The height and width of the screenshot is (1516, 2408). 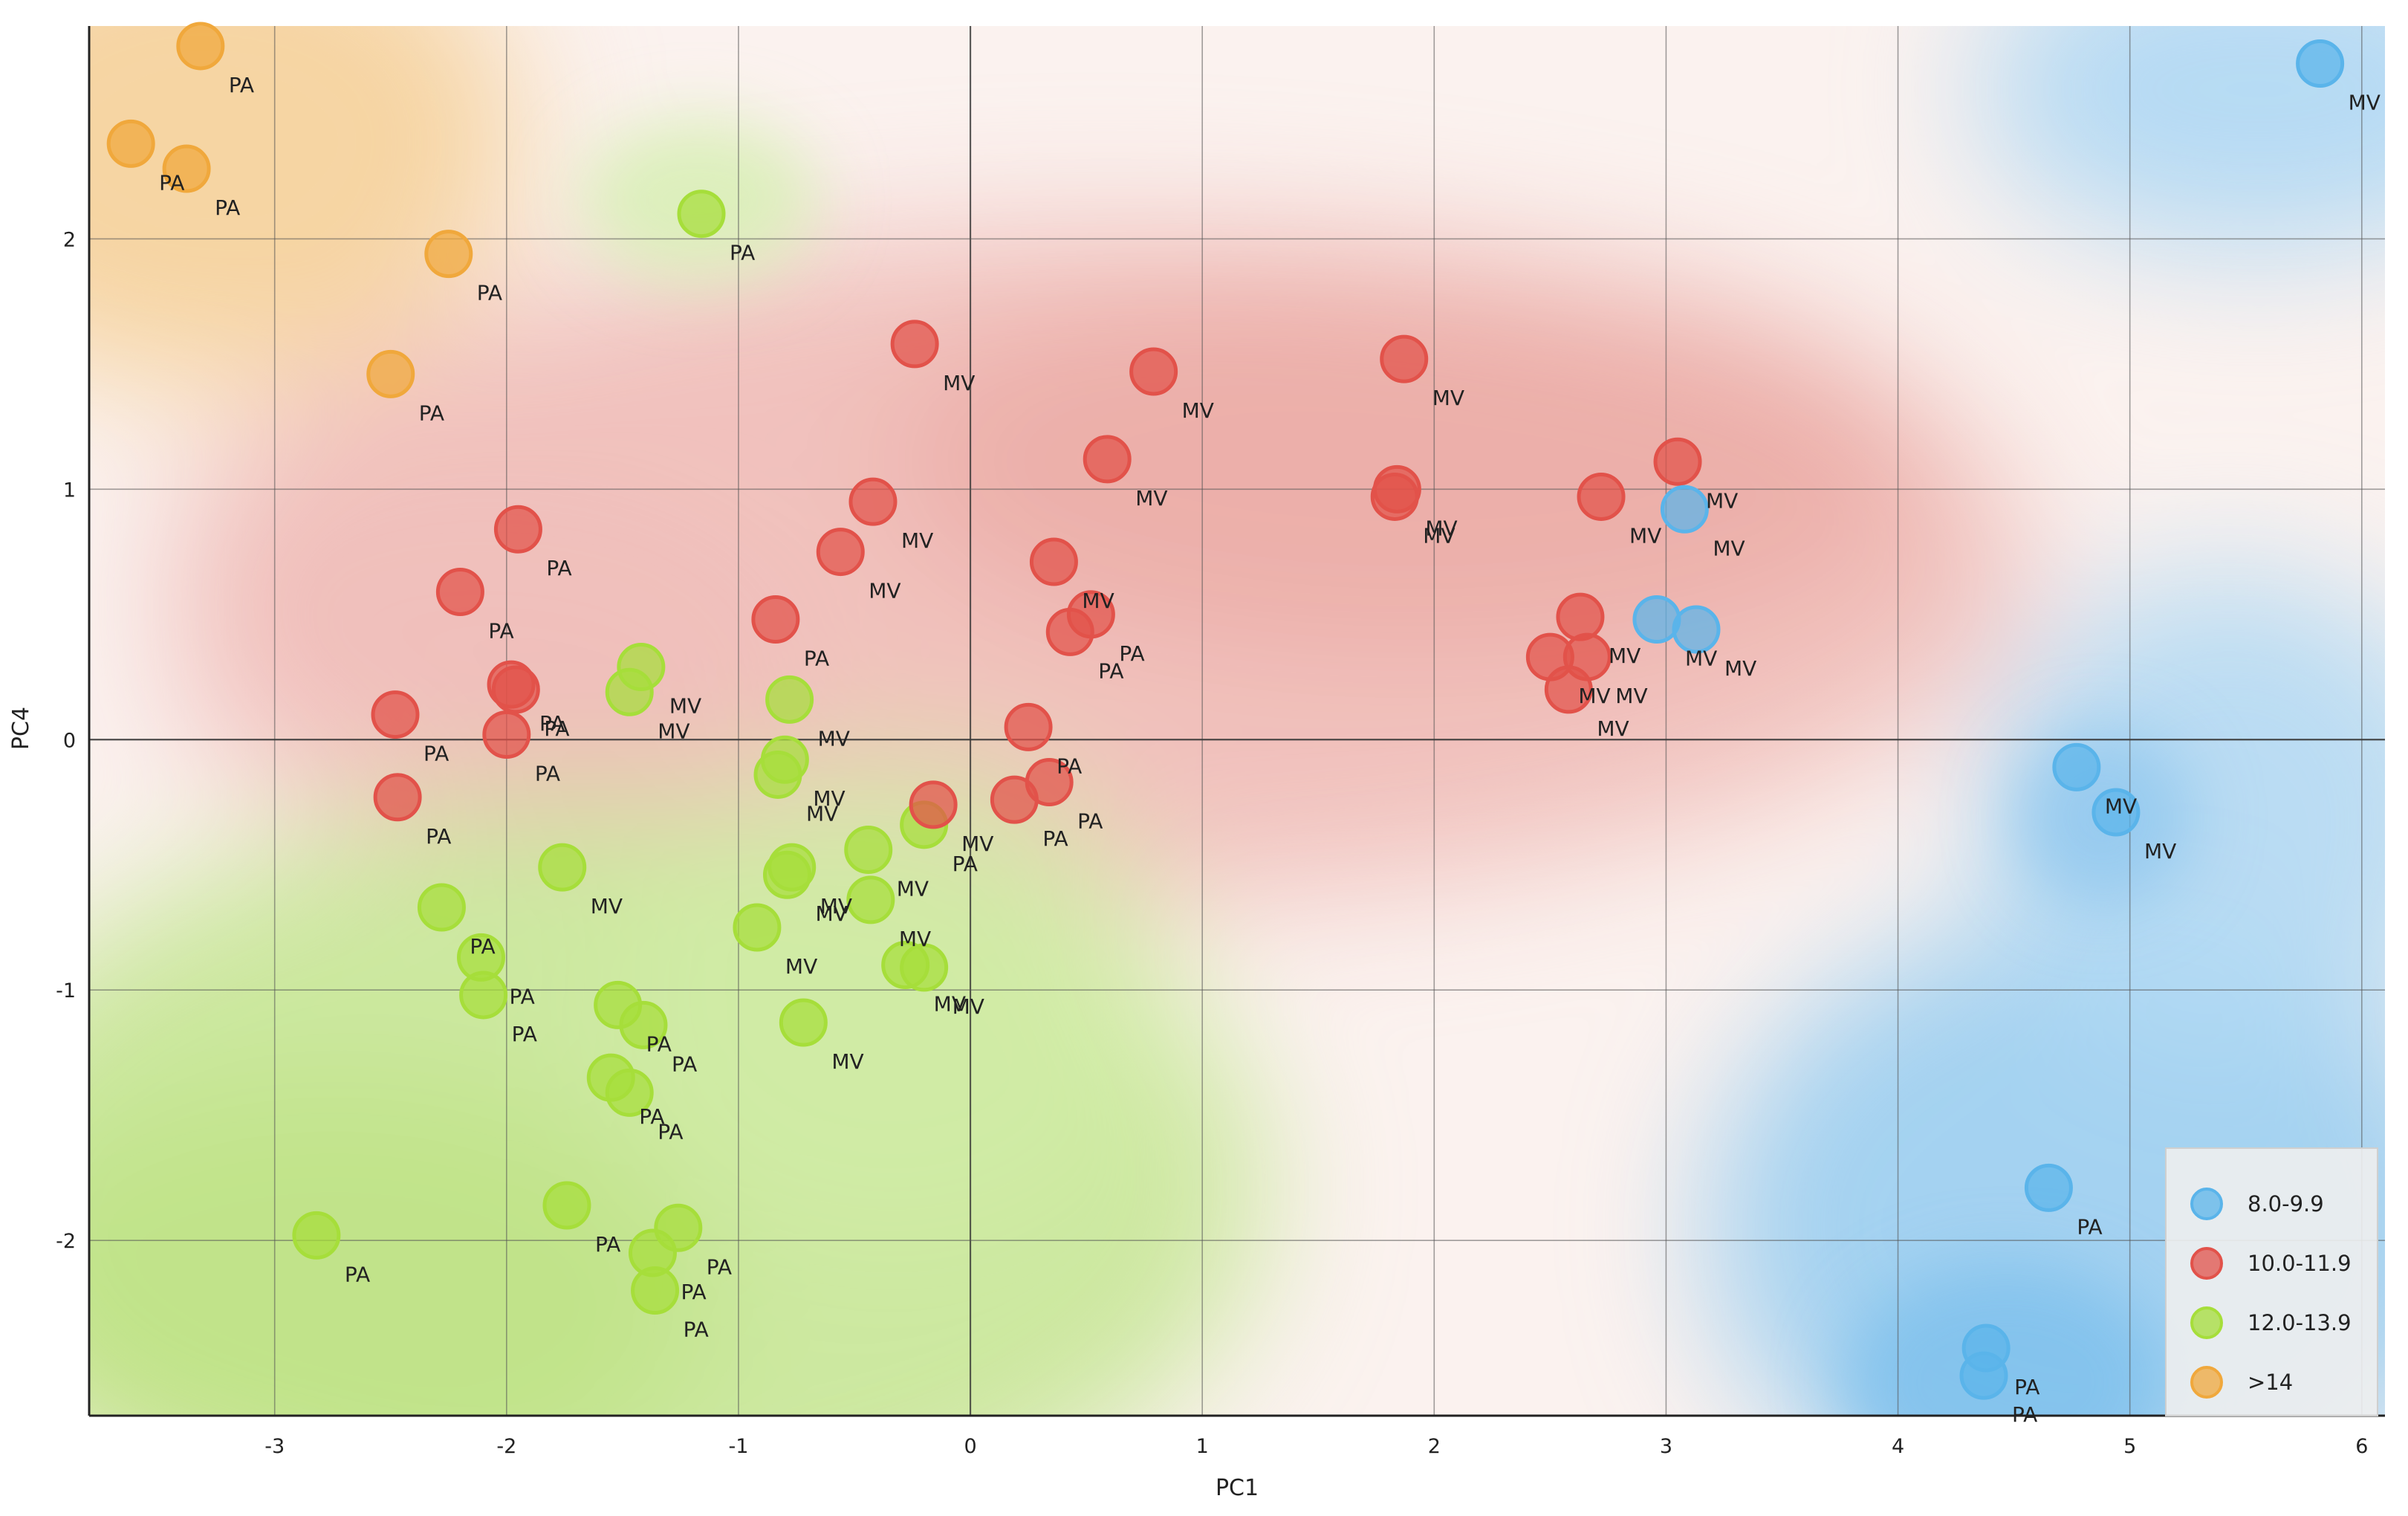 I want to click on x-tick-label: 3, so click(x=1666, y=1447).